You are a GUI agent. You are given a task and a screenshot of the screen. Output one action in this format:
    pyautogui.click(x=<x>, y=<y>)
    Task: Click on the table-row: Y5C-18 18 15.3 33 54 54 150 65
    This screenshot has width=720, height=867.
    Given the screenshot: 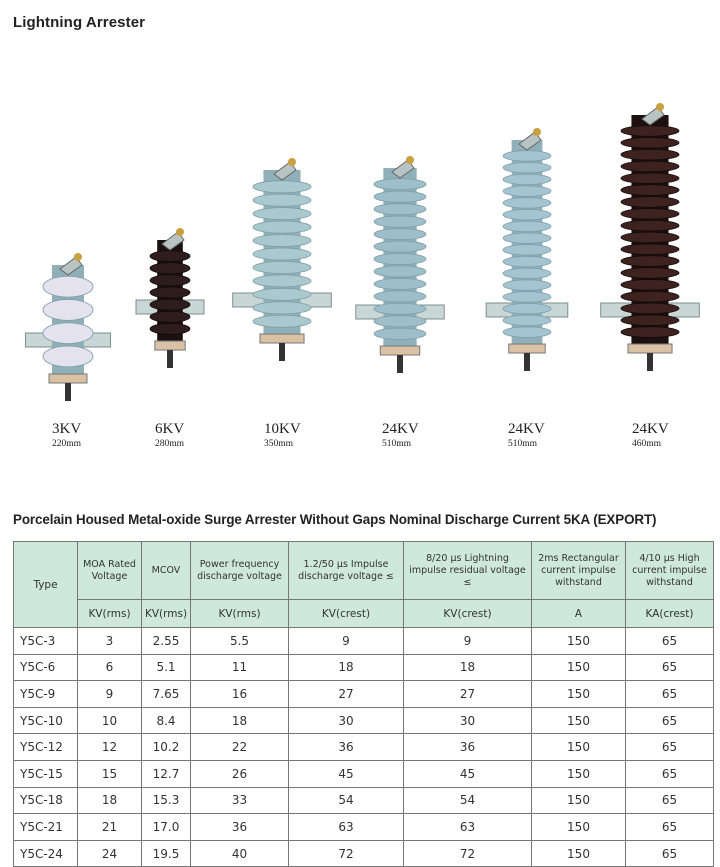 What is the action you would take?
    pyautogui.click(x=363, y=800)
    